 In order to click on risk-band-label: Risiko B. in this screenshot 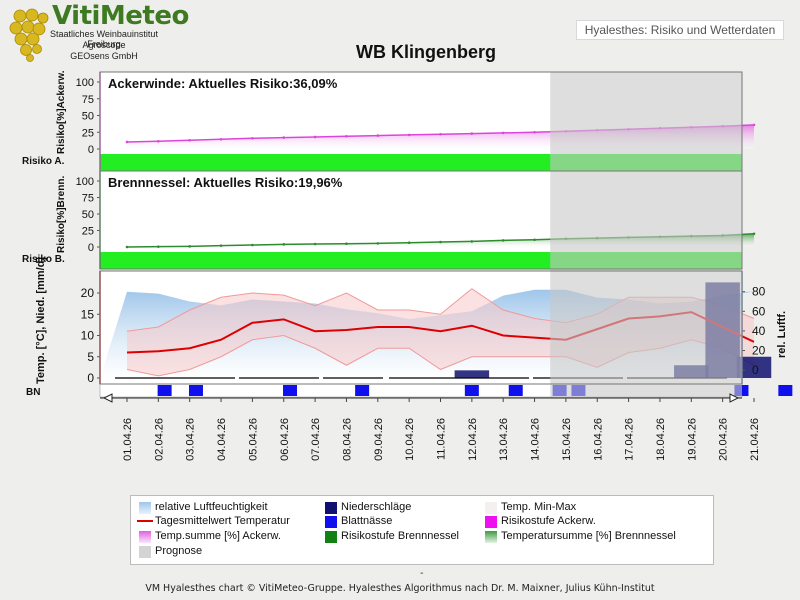, I will do `click(43, 259)`.